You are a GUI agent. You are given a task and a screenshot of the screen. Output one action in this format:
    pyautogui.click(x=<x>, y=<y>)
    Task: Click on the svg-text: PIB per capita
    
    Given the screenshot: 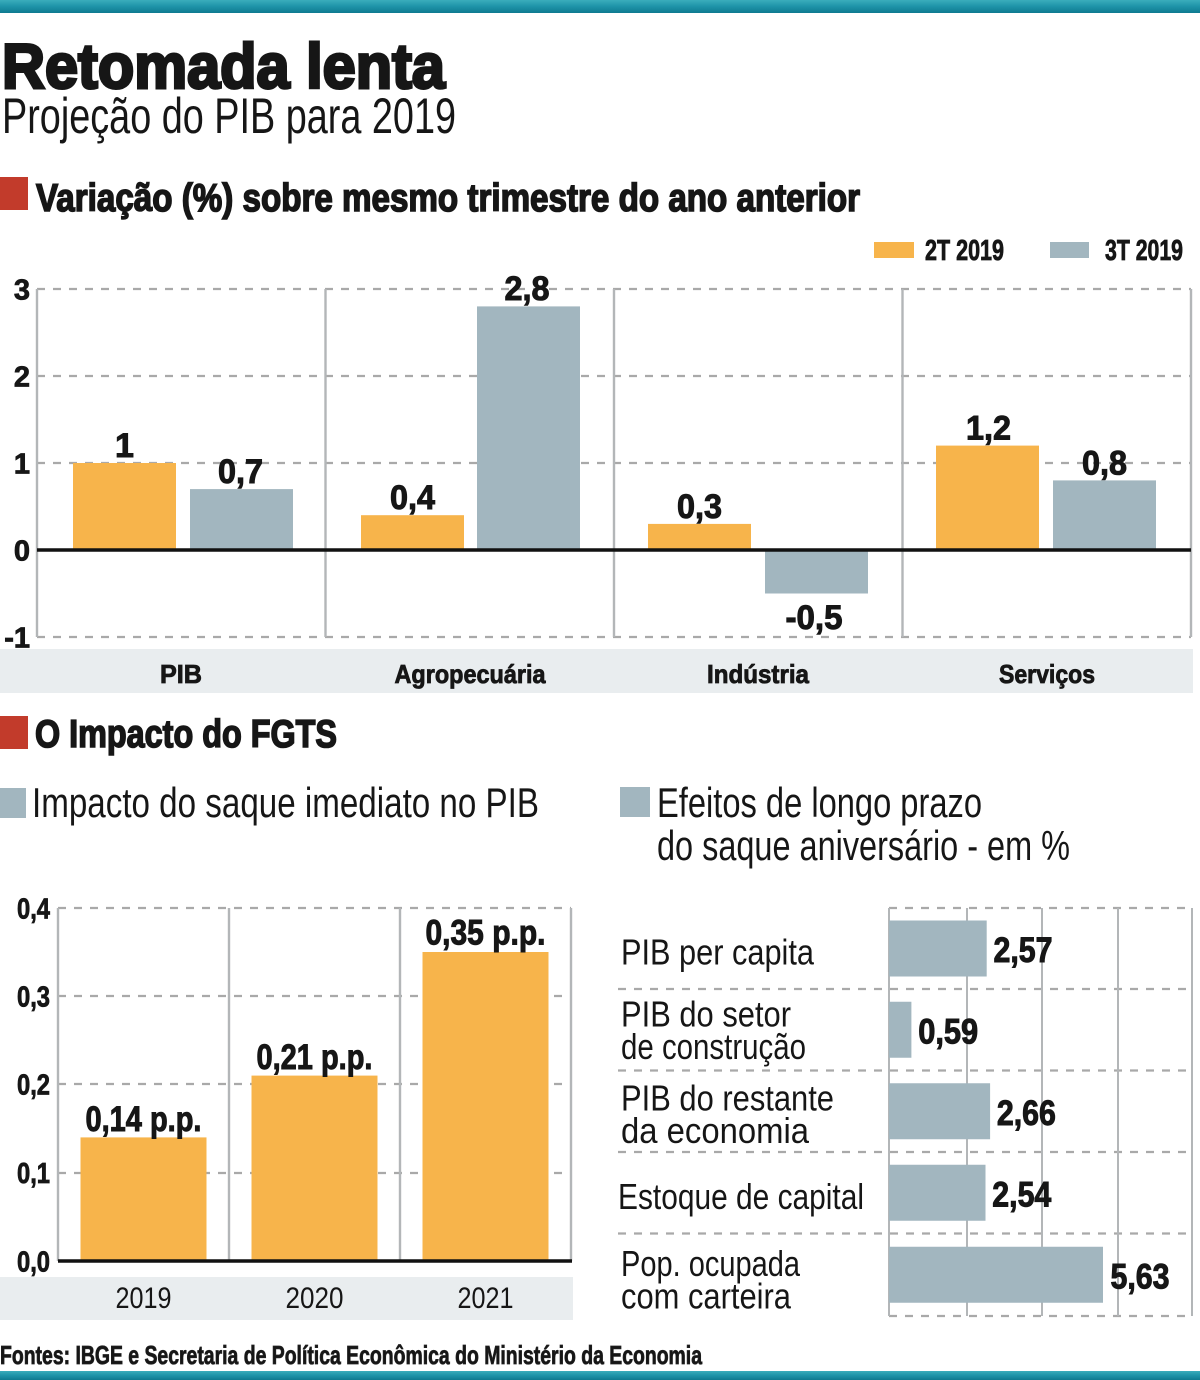 What is the action you would take?
    pyautogui.click(x=718, y=952)
    